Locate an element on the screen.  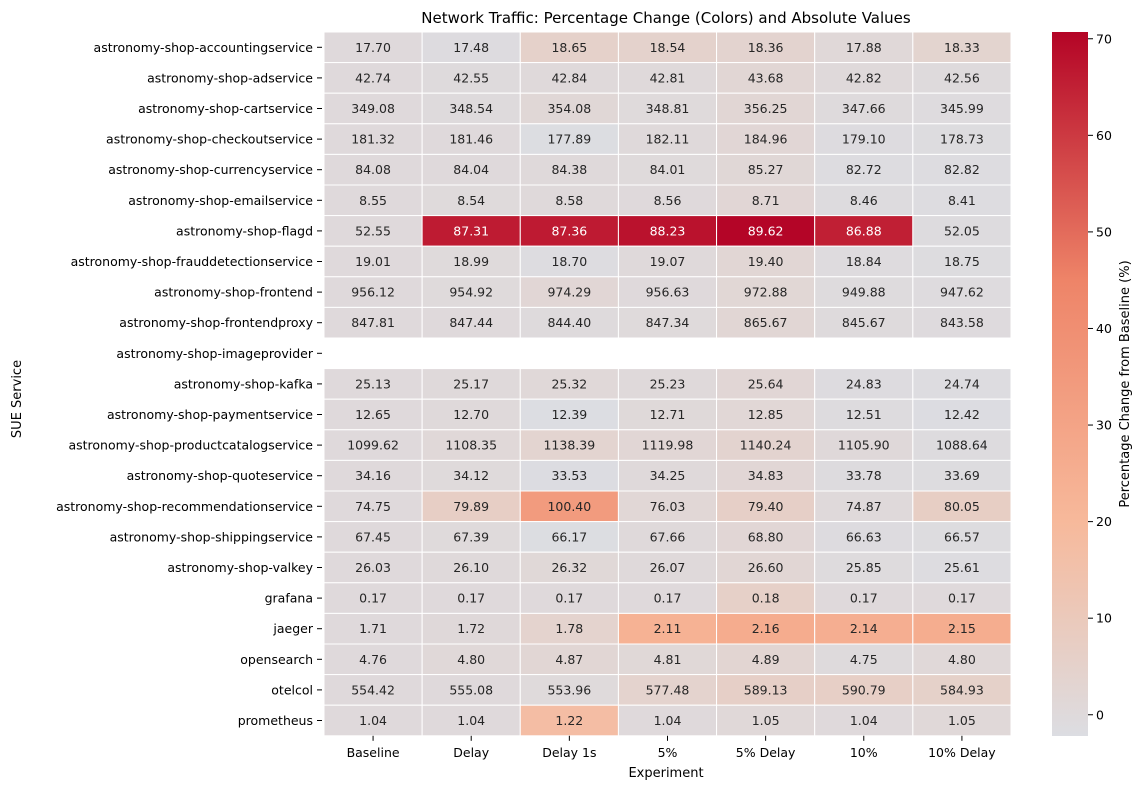
cell-value-label: 34.16 is located at coordinates (373, 475).